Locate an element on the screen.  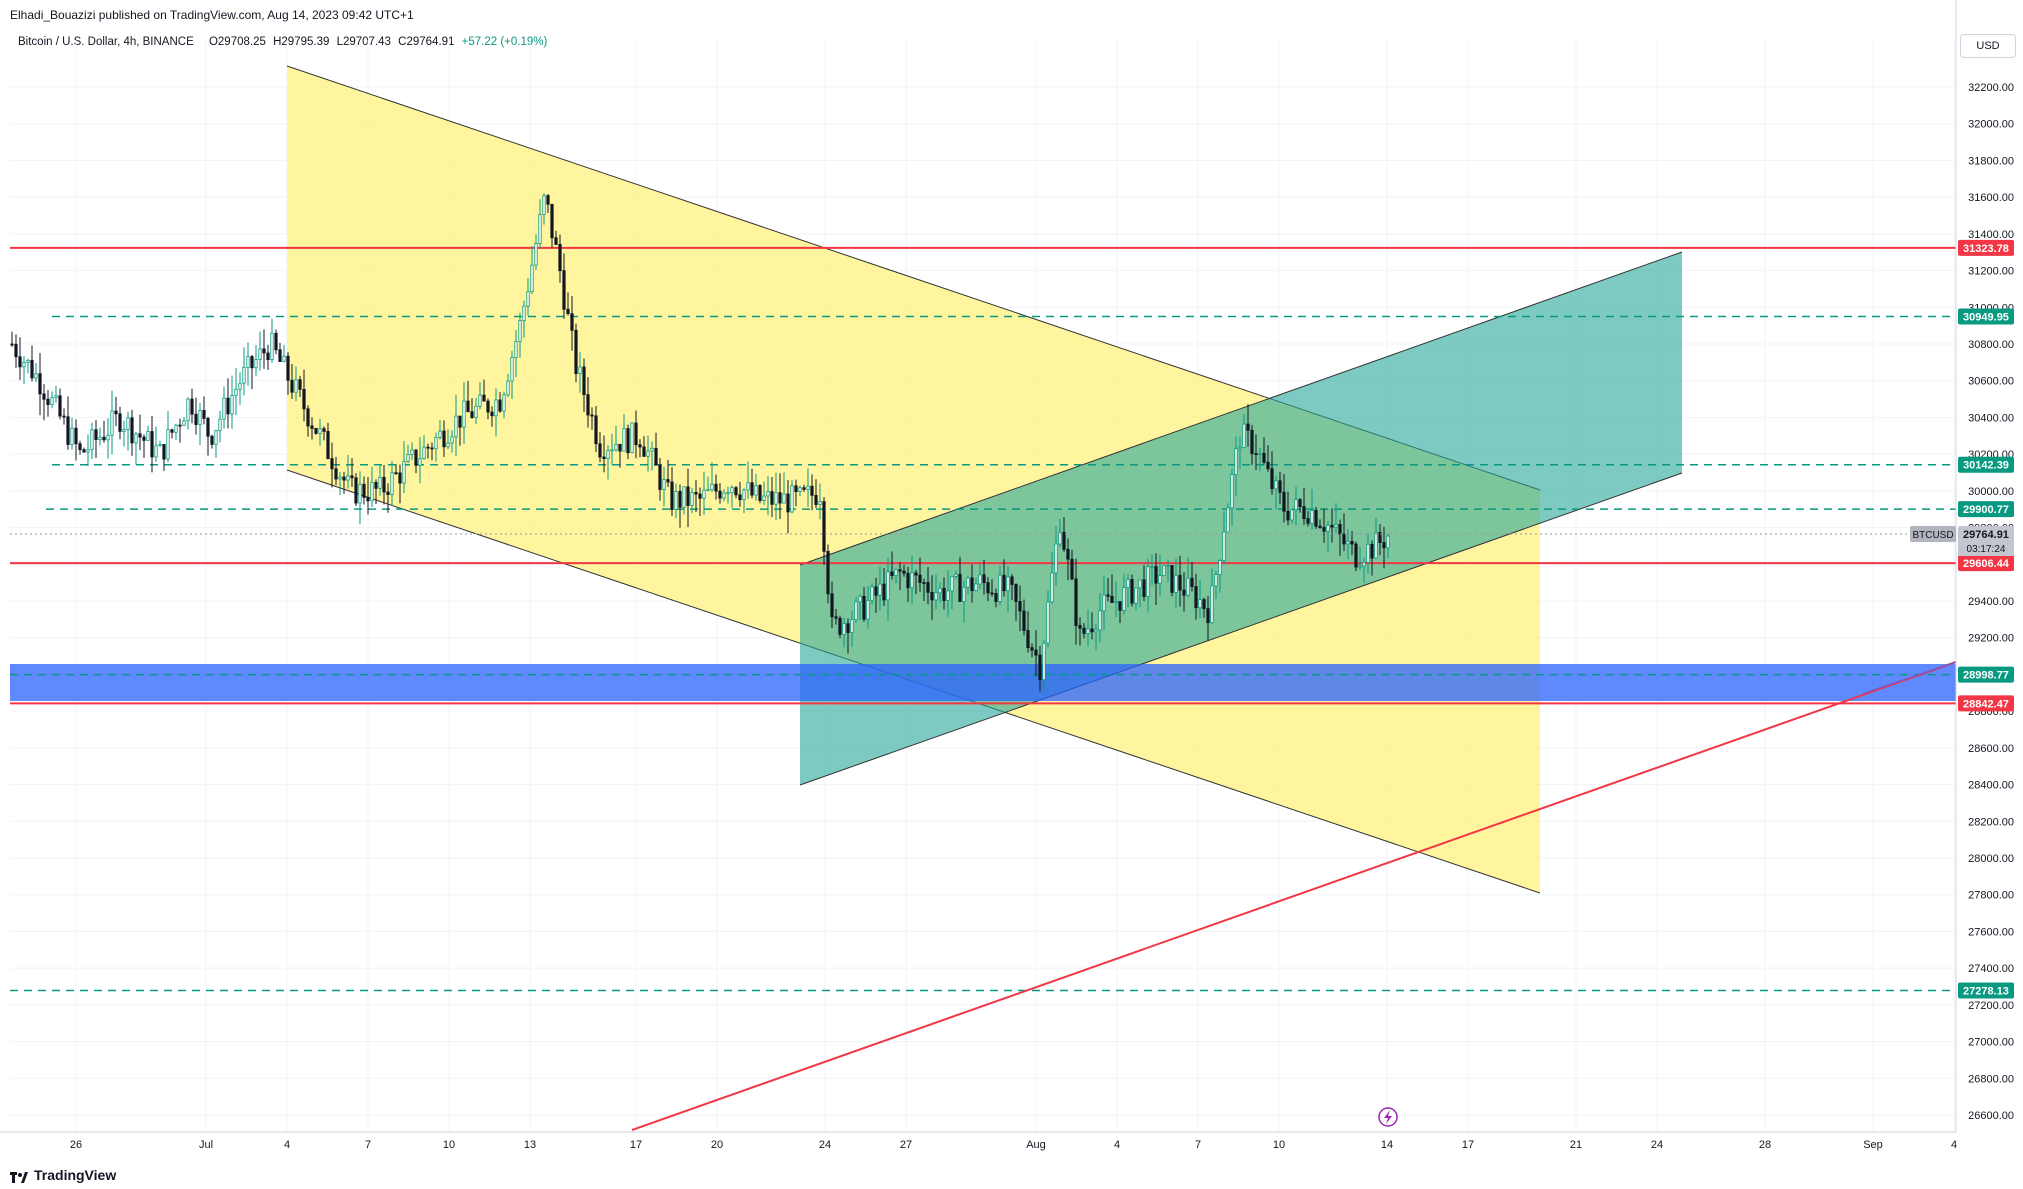
time-tick-label: 24 is located at coordinates (1657, 1145).